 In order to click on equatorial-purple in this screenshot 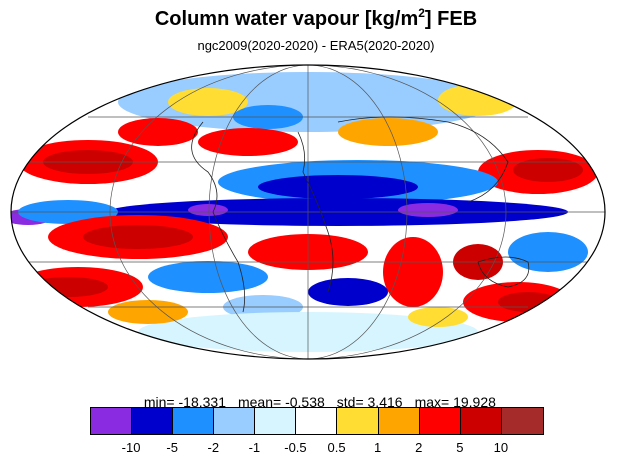, I will do `click(428, 210)`.